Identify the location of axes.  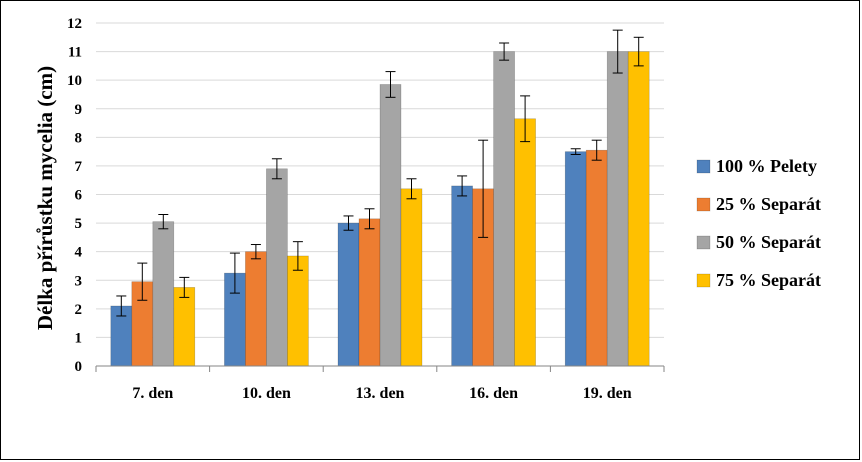
(380, 368).